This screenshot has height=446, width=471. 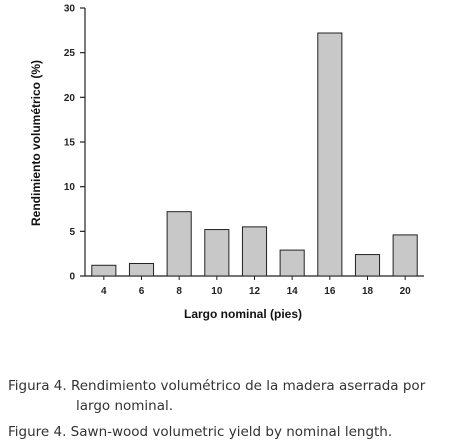 I want to click on x-tick-label: 18, so click(x=368, y=291).